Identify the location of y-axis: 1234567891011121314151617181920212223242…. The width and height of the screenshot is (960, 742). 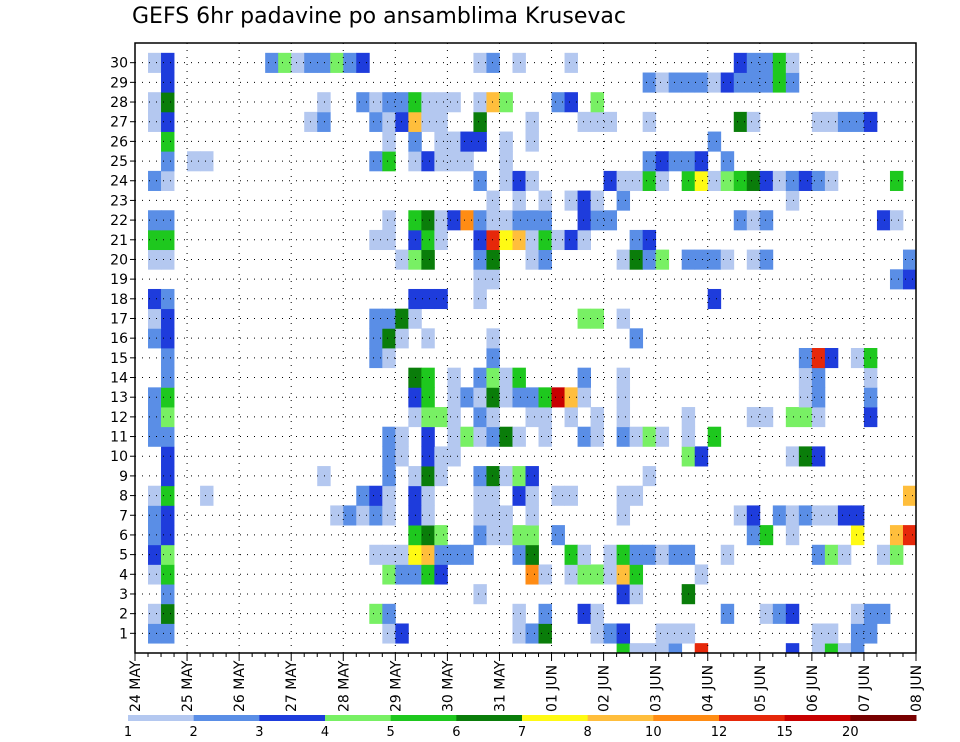
(122, 349).